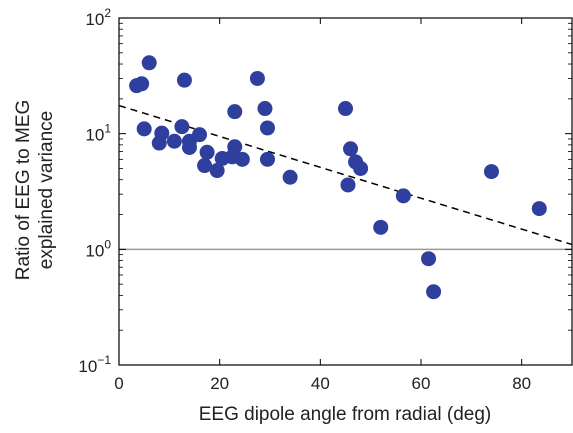 The height and width of the screenshot is (433, 573). What do you see at coordinates (98, 248) in the screenshot?
I see `y-tick-label: 10⁰` at bounding box center [98, 248].